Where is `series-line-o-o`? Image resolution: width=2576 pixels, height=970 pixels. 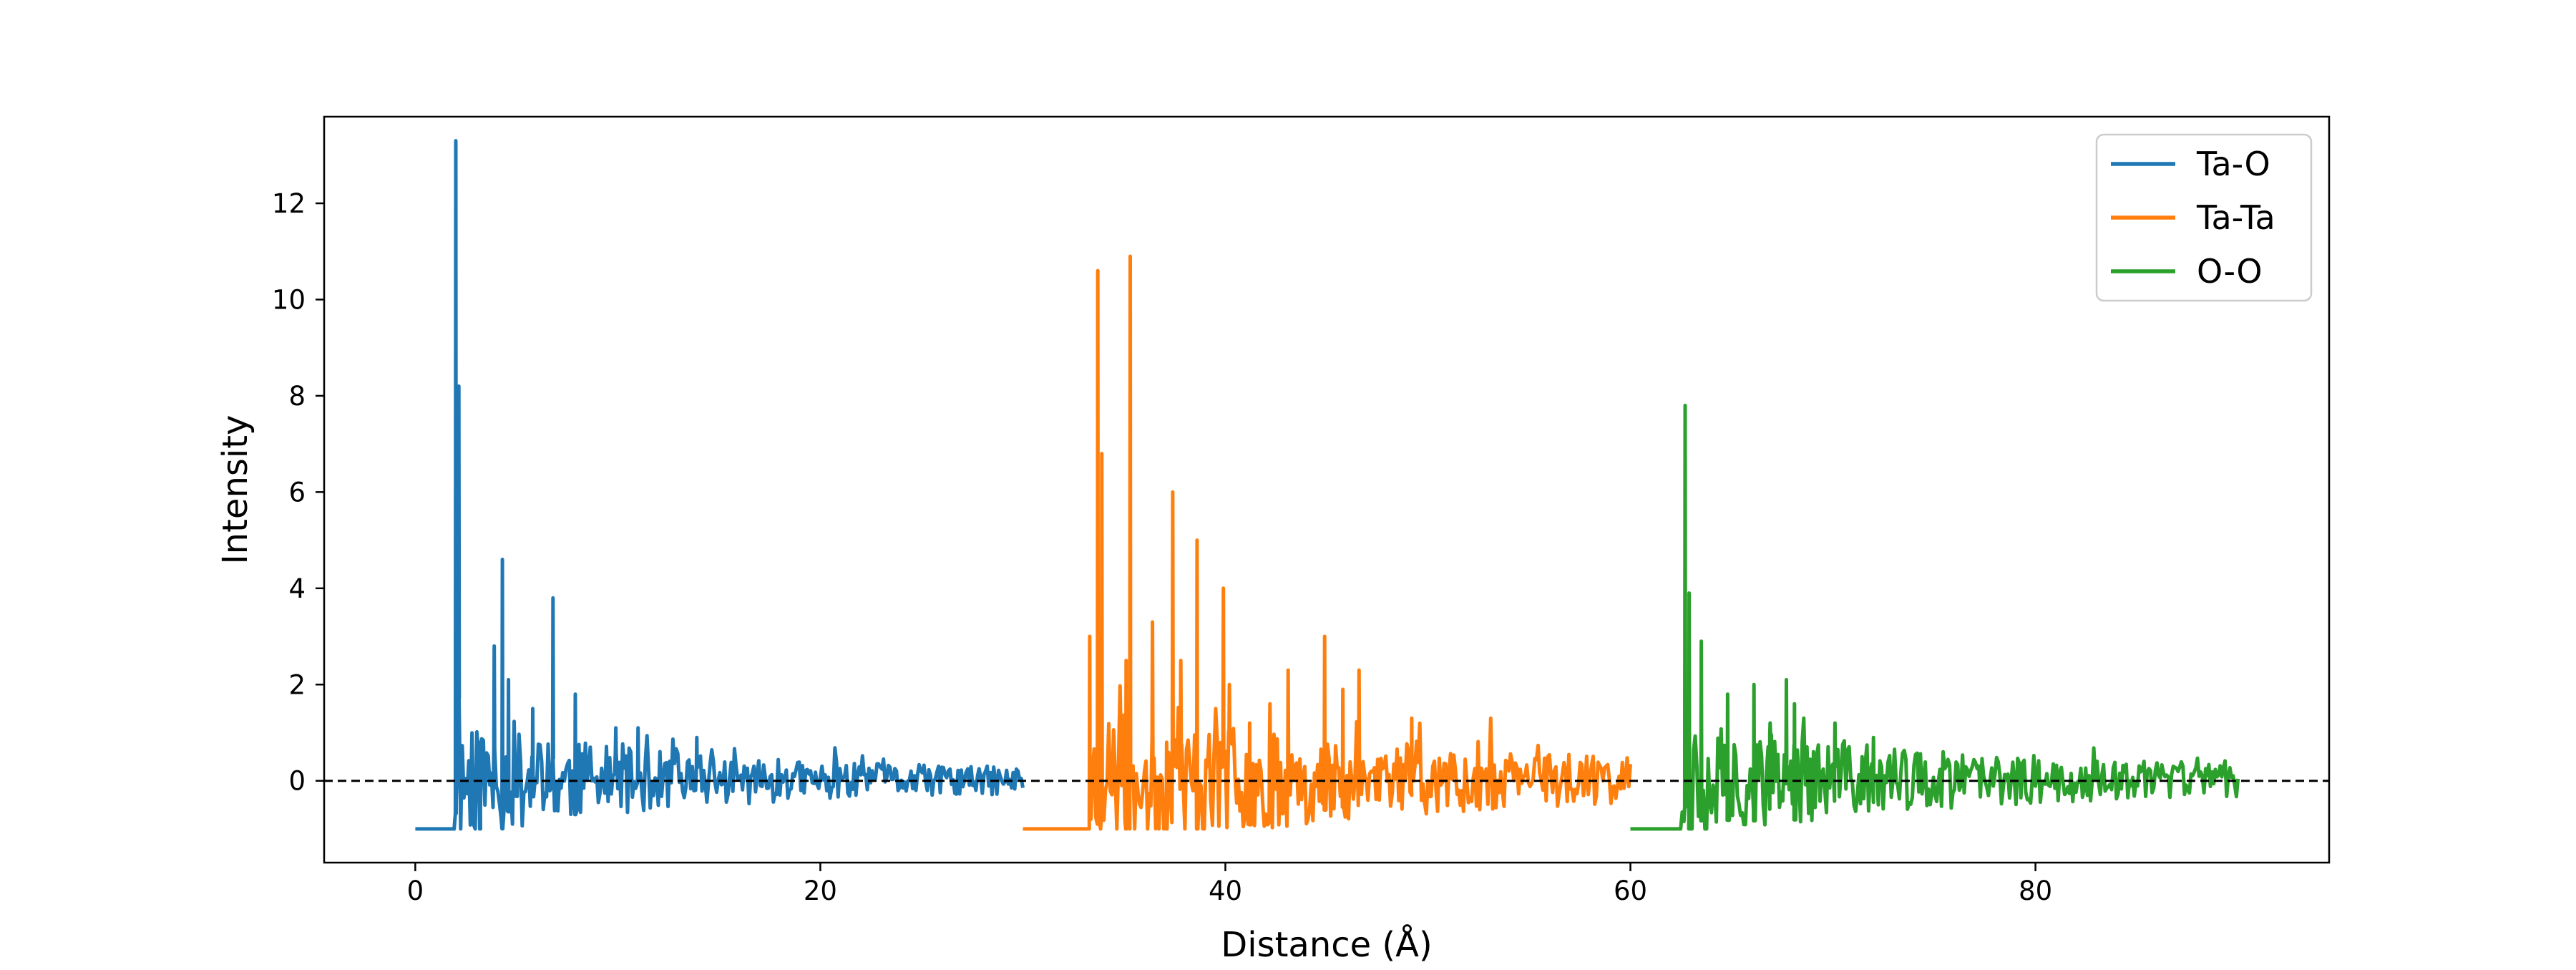 series-line-o-o is located at coordinates (1935, 617).